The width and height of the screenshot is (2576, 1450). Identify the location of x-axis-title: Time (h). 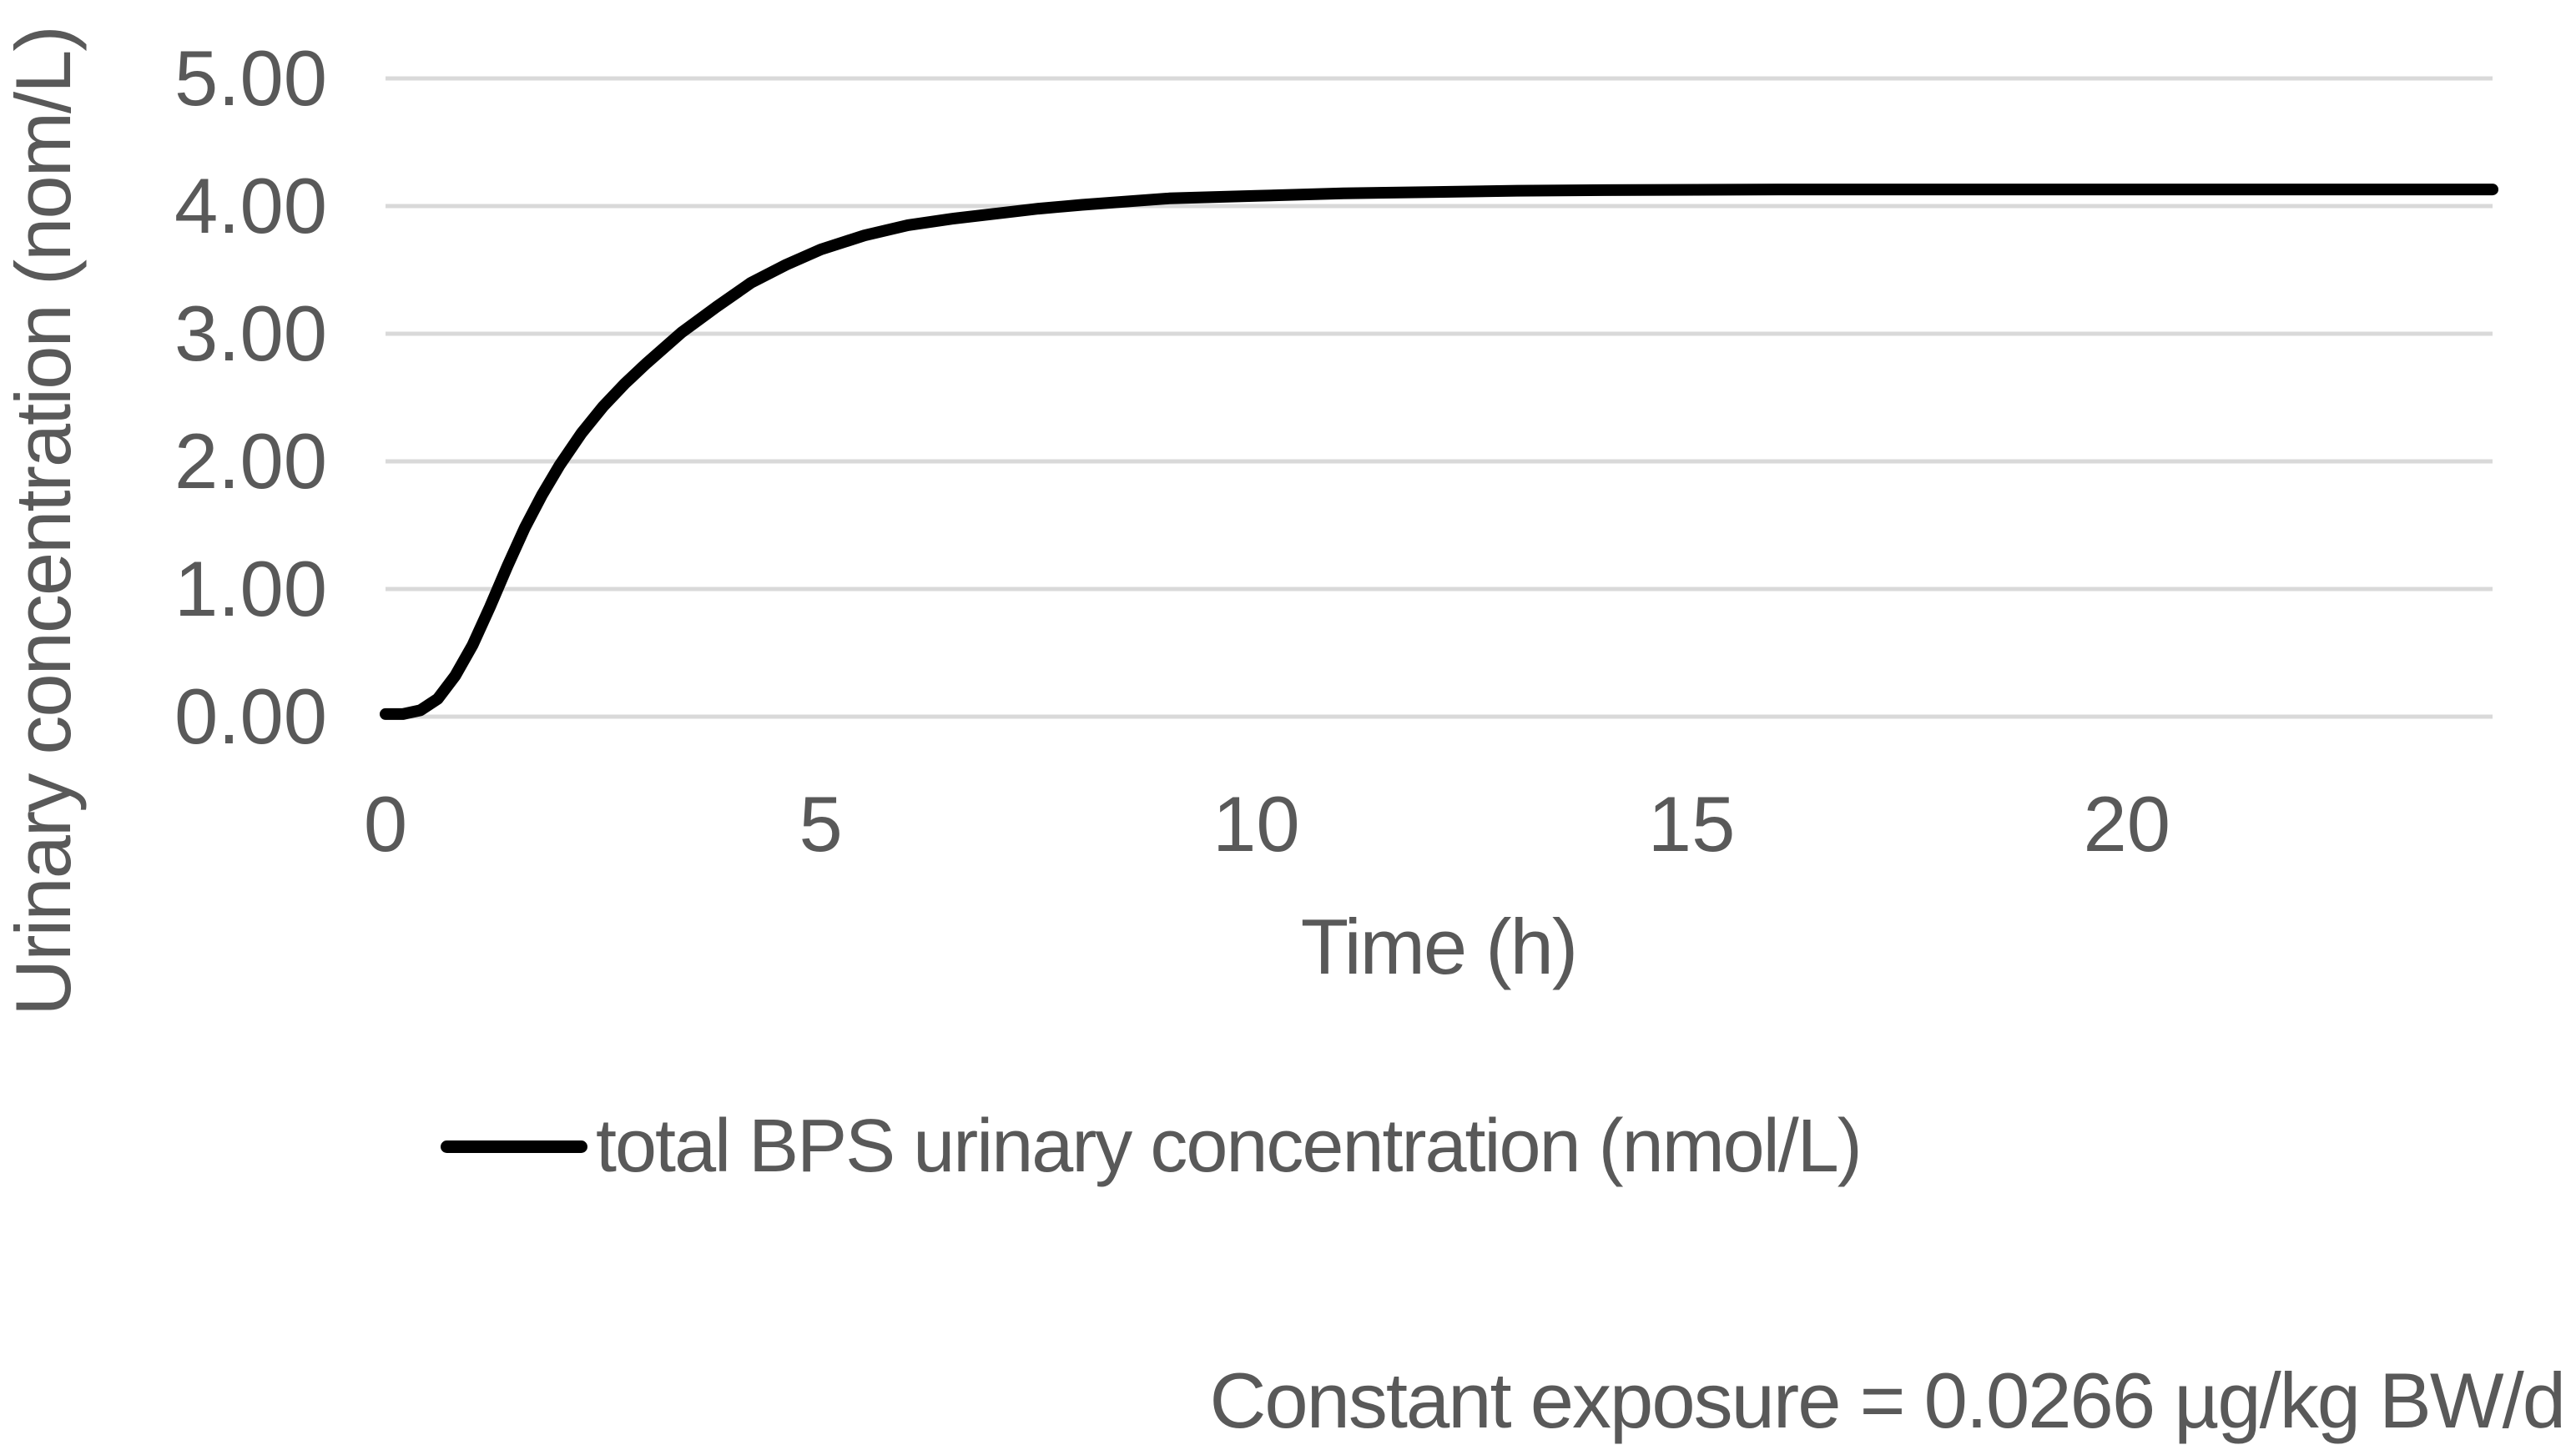
(1439, 946).